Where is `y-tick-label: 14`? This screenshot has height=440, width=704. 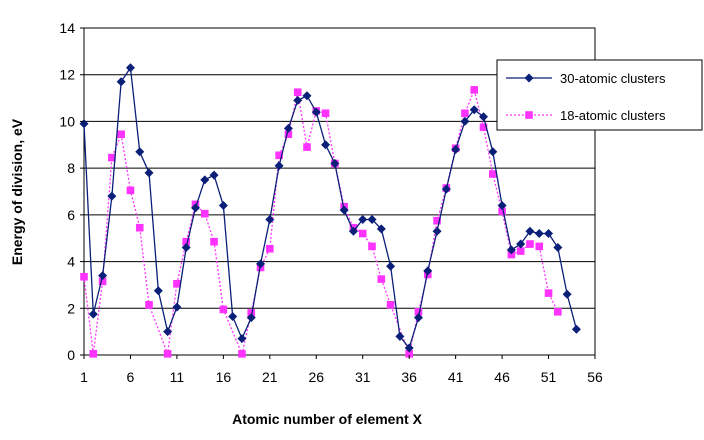 y-tick-label: 14 is located at coordinates (67, 28).